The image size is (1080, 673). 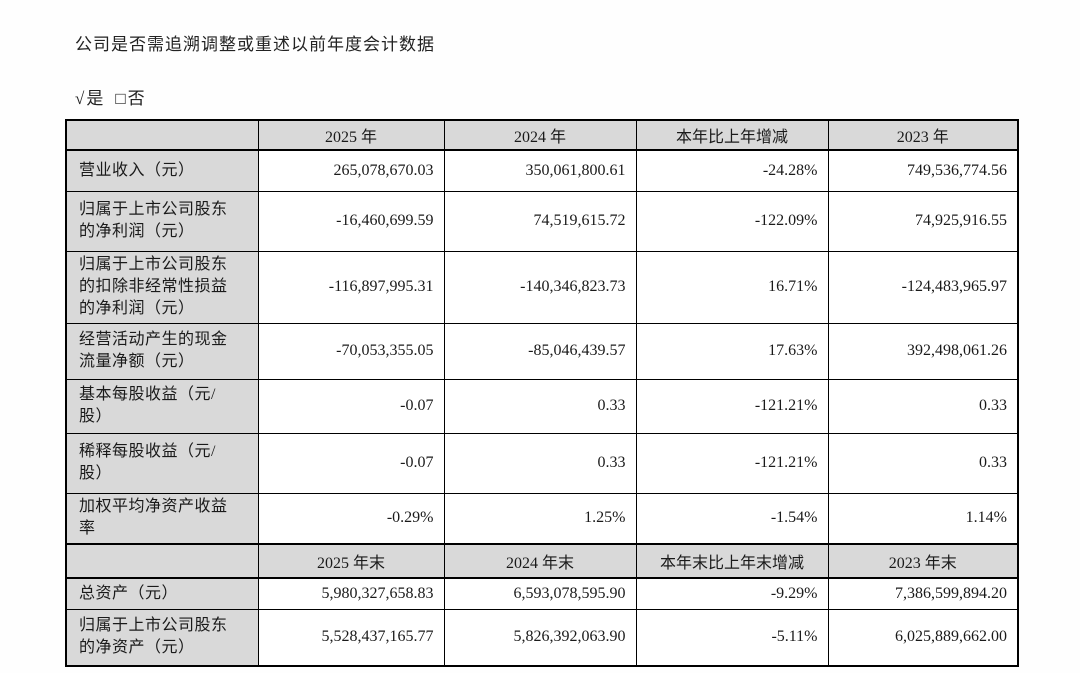 I want to click on restatement-question: 公司是否需追溯调整或重述以前年度会计数据, so click(x=255, y=44).